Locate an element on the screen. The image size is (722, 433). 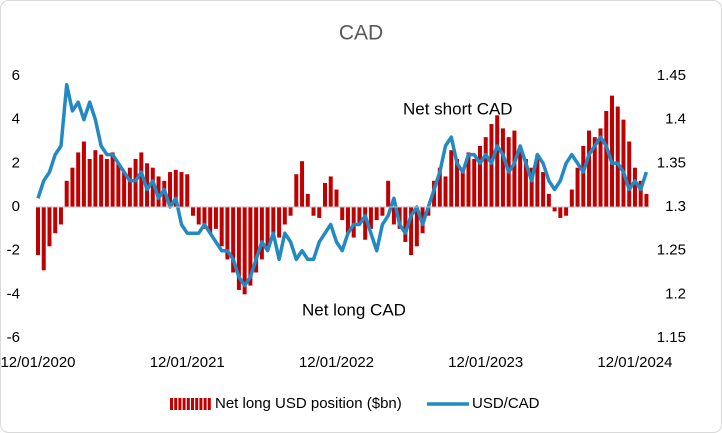
y2-tick-label: 1.25 is located at coordinates (671, 250).